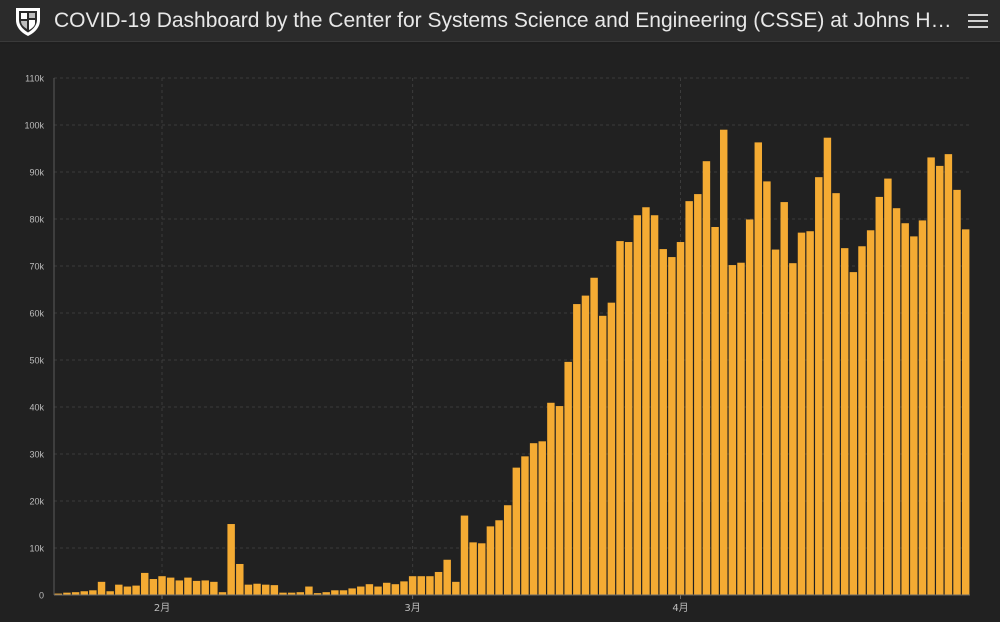 Image resolution: width=1000 pixels, height=622 pixels. What do you see at coordinates (34, 79) in the screenshot?
I see `y-tick-label: 110k` at bounding box center [34, 79].